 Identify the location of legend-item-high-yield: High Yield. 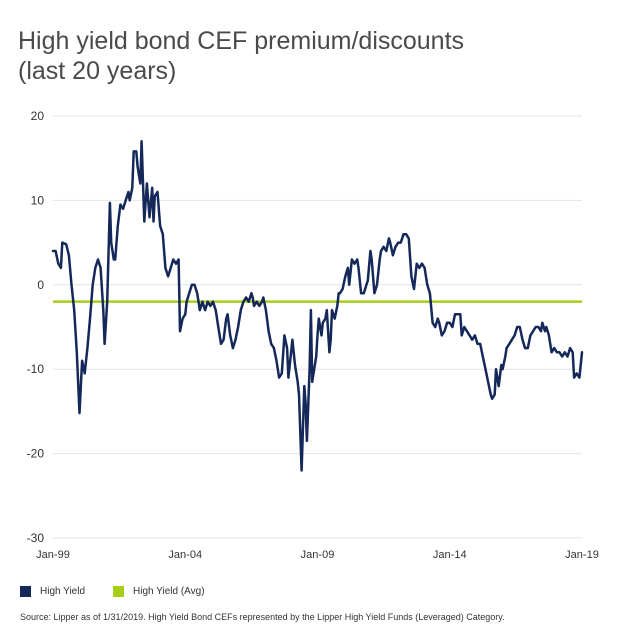
(52, 591).